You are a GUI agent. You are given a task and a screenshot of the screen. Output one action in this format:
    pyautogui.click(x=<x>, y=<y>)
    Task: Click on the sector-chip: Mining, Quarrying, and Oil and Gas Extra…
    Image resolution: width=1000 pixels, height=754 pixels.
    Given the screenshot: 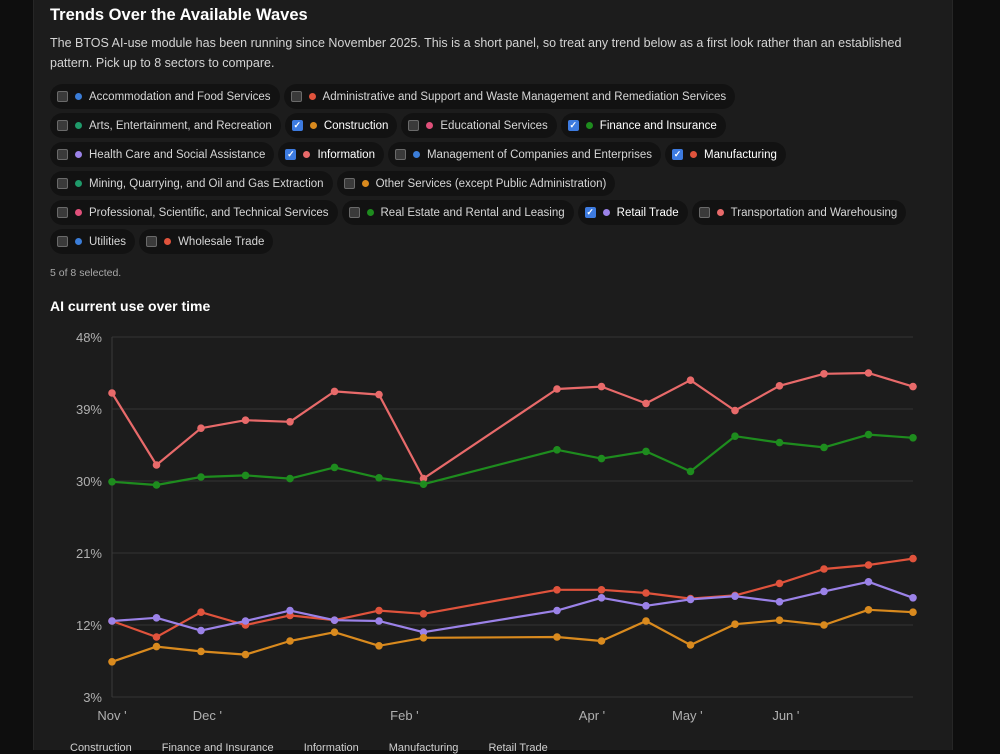 What is the action you would take?
    pyautogui.click(x=191, y=183)
    